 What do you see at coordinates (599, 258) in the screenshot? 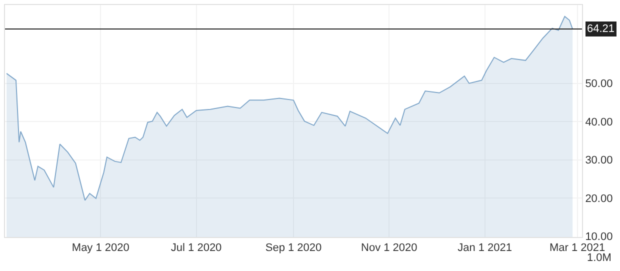
I see `text: 1.0M` at bounding box center [599, 258].